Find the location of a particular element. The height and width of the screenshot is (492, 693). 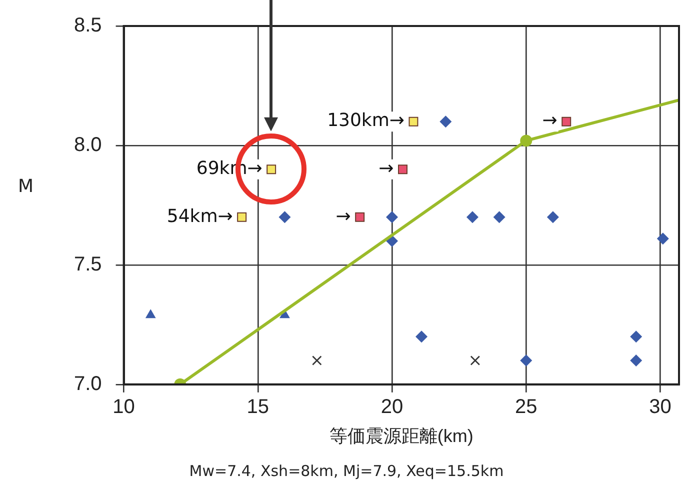

y-axis-title: M is located at coordinates (26, 186).